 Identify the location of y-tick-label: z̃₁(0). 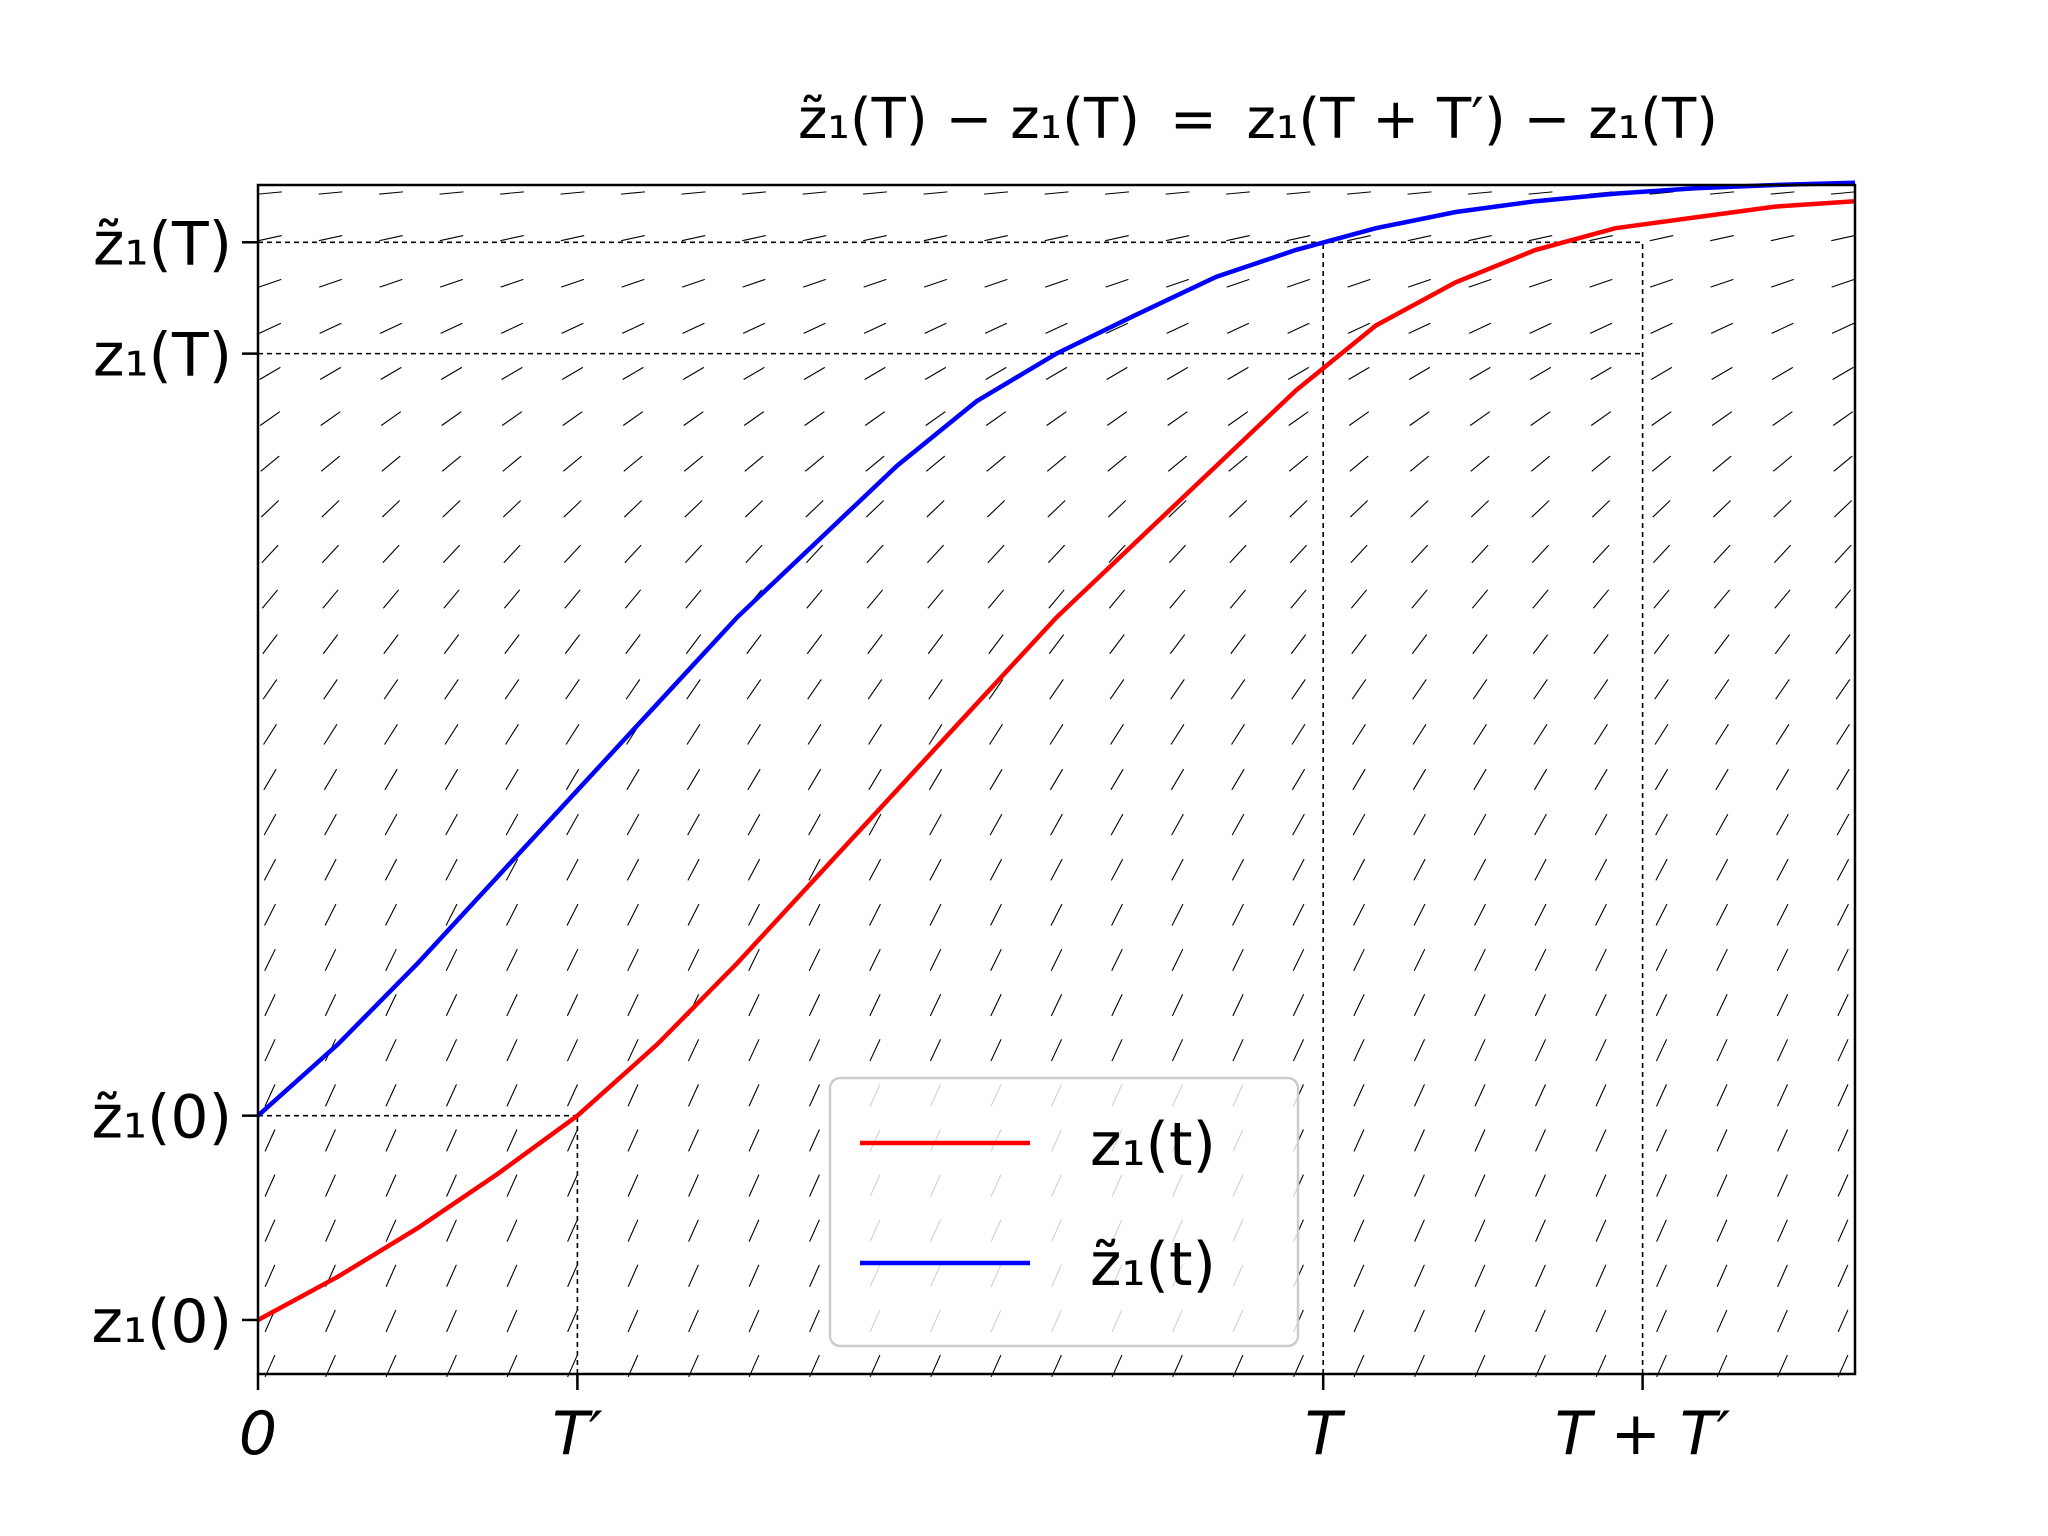
(161, 1118).